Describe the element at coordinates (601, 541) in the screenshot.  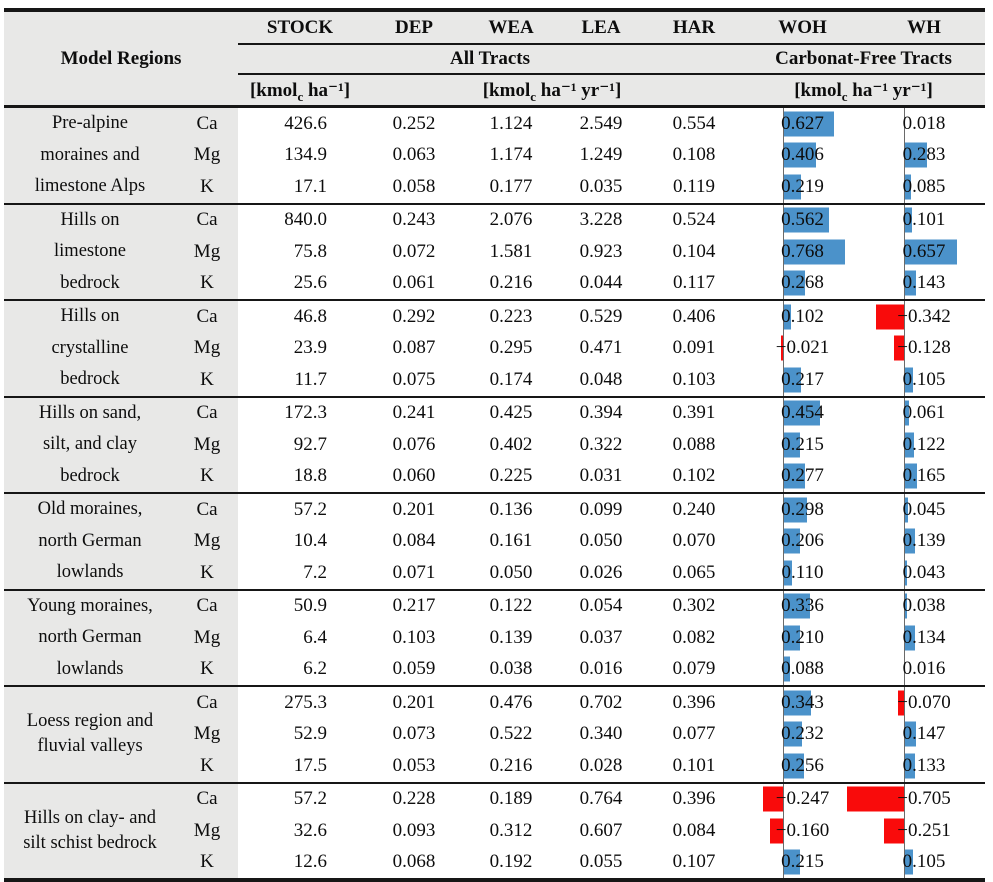
I see `value-lea: 0.050` at that location.